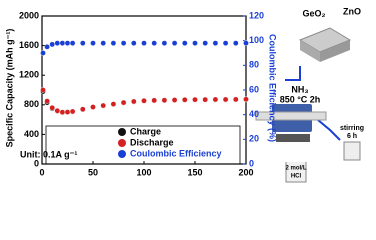  I want to click on legend-label: Coulombic Efficiency, so click(176, 153).